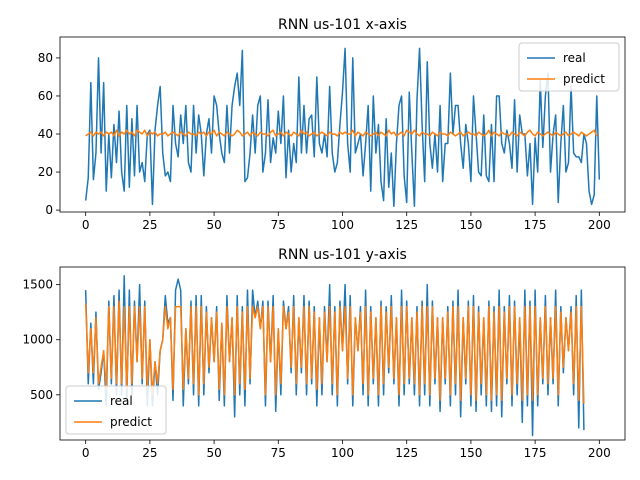  I want to click on y-tick-label: 20, so click(45, 172).